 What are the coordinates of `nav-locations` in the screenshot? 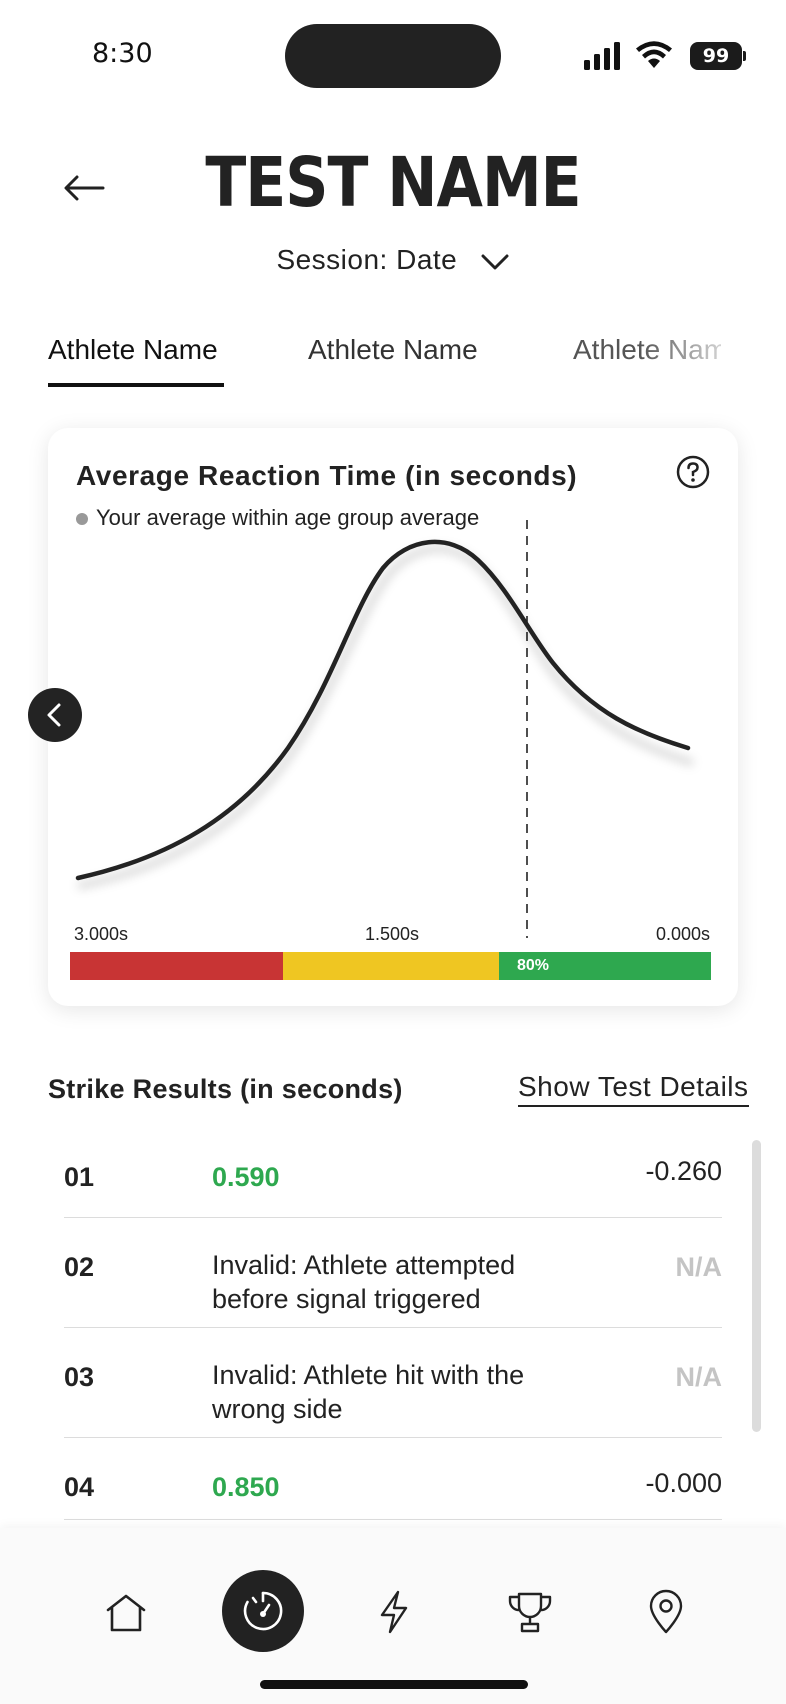 It's located at (666, 1612).